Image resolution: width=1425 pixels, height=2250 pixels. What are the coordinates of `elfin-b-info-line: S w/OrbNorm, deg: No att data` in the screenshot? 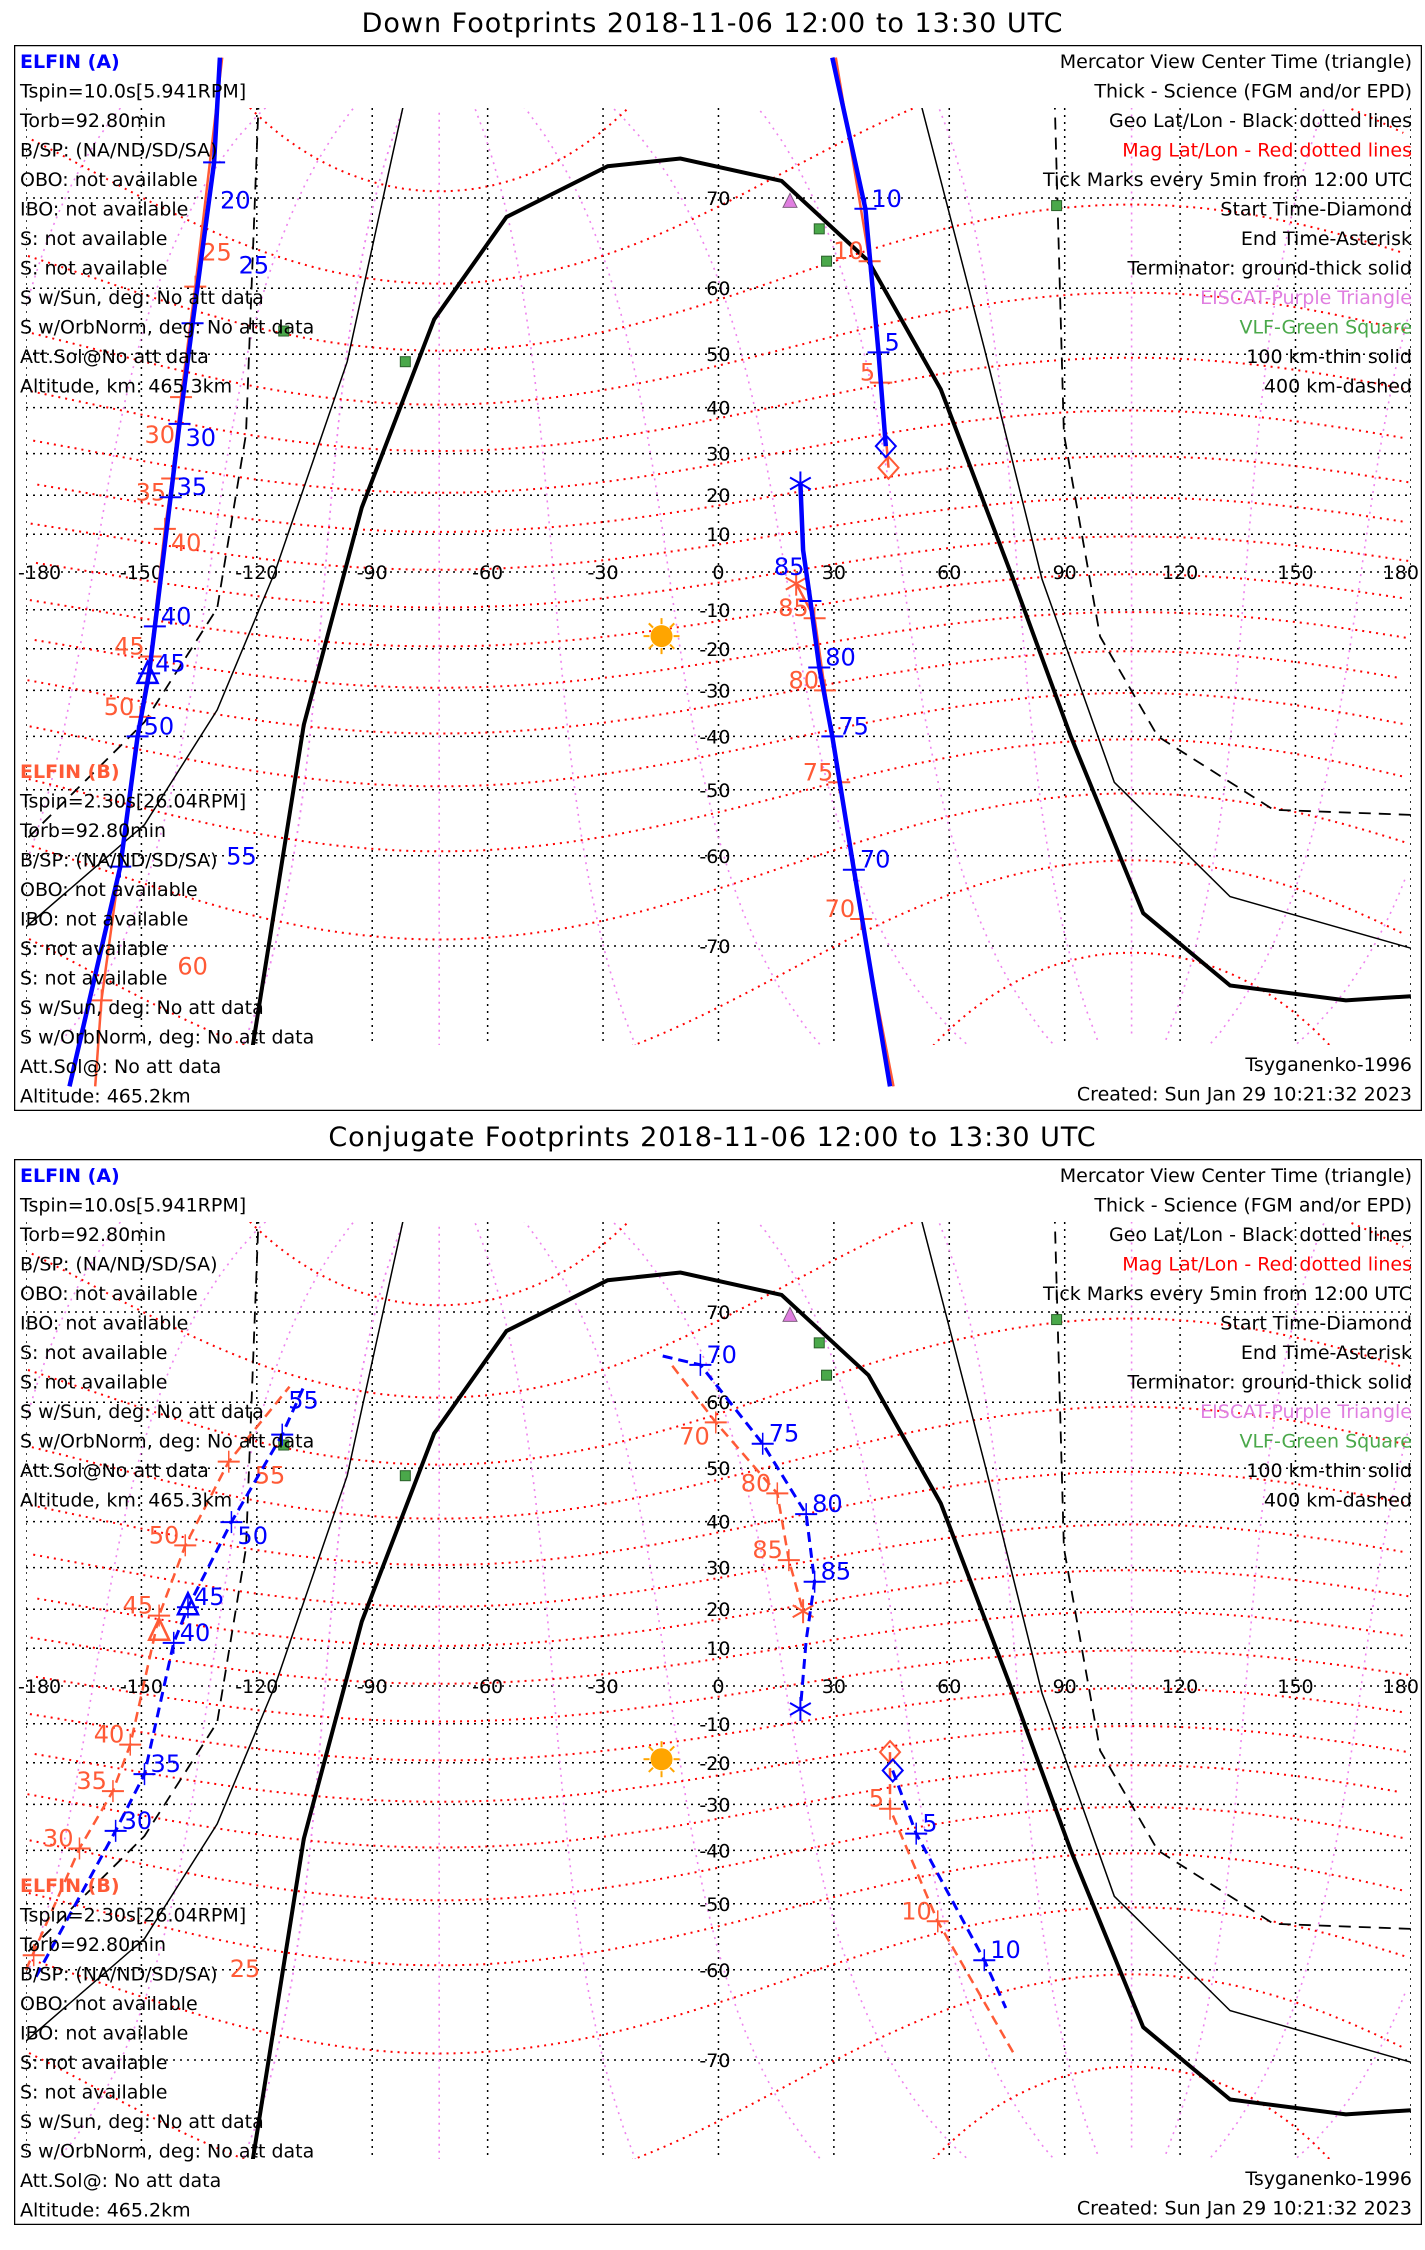 It's located at (167, 1038).